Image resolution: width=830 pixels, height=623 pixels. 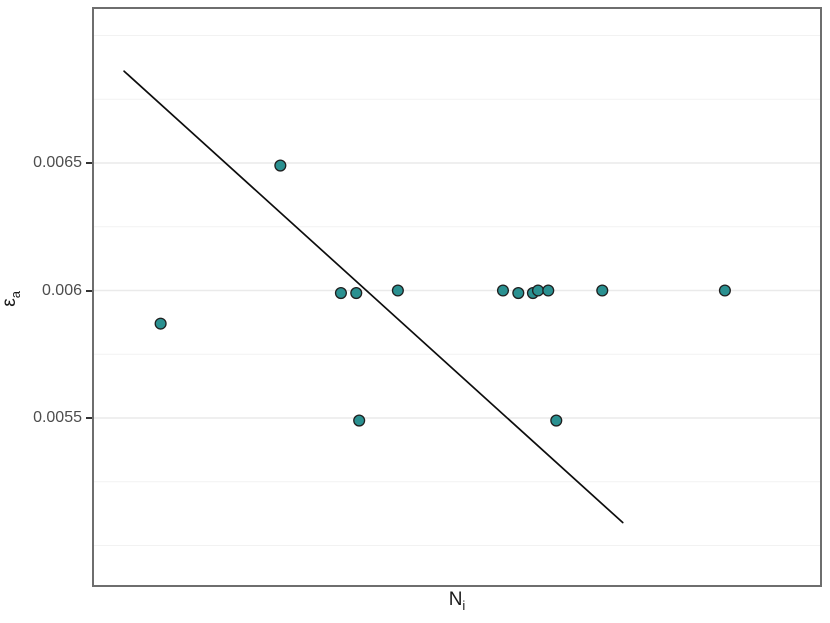 I want to click on y-axis-title-symbol: ε, so click(x=10, y=302).